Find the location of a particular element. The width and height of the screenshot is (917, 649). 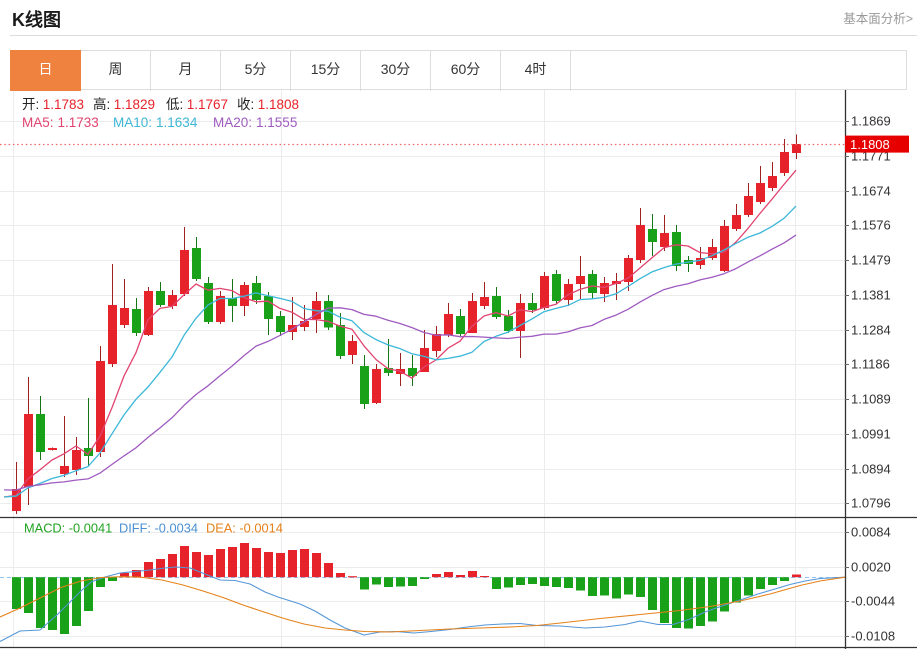

svg-text: DIFF: -0.0034 is located at coordinates (158, 528).